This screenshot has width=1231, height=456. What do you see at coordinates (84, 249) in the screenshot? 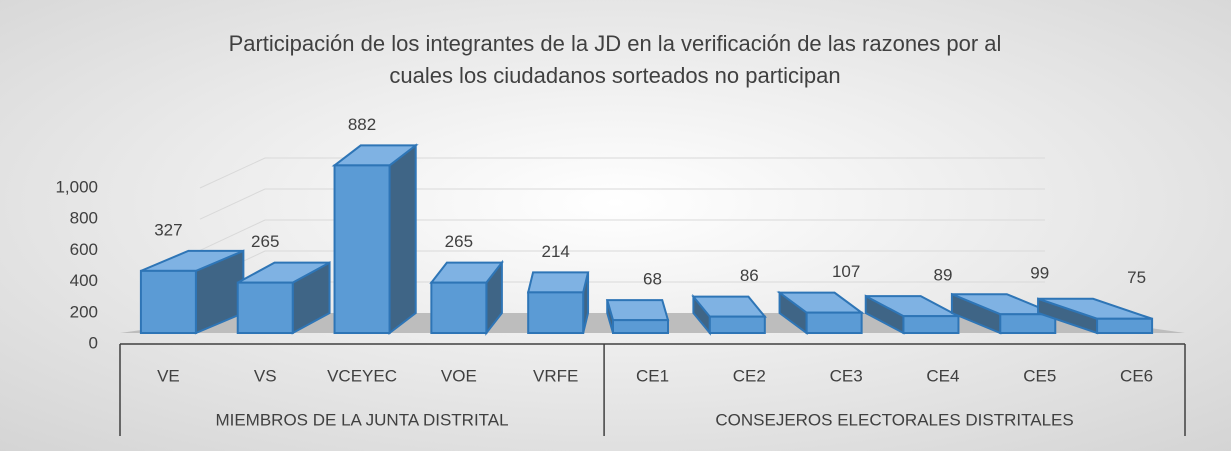
I see `y-tick-label: 600` at bounding box center [84, 249].